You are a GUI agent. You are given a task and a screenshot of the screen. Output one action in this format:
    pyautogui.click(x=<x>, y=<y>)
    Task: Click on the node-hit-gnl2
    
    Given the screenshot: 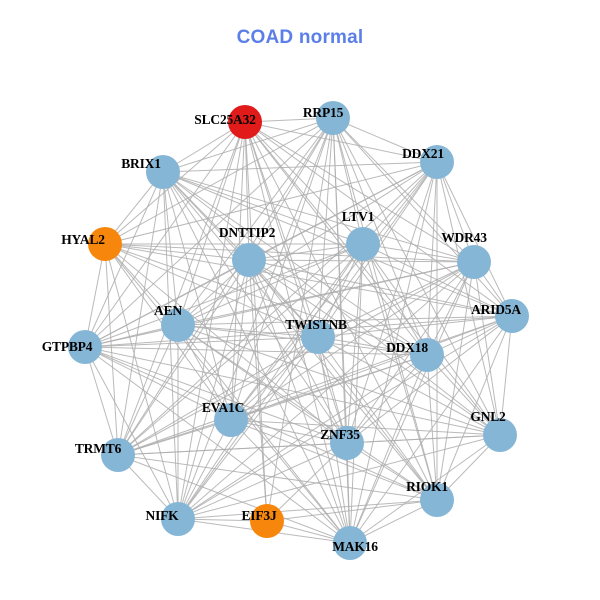 What is the action you would take?
    pyautogui.click(x=500, y=435)
    